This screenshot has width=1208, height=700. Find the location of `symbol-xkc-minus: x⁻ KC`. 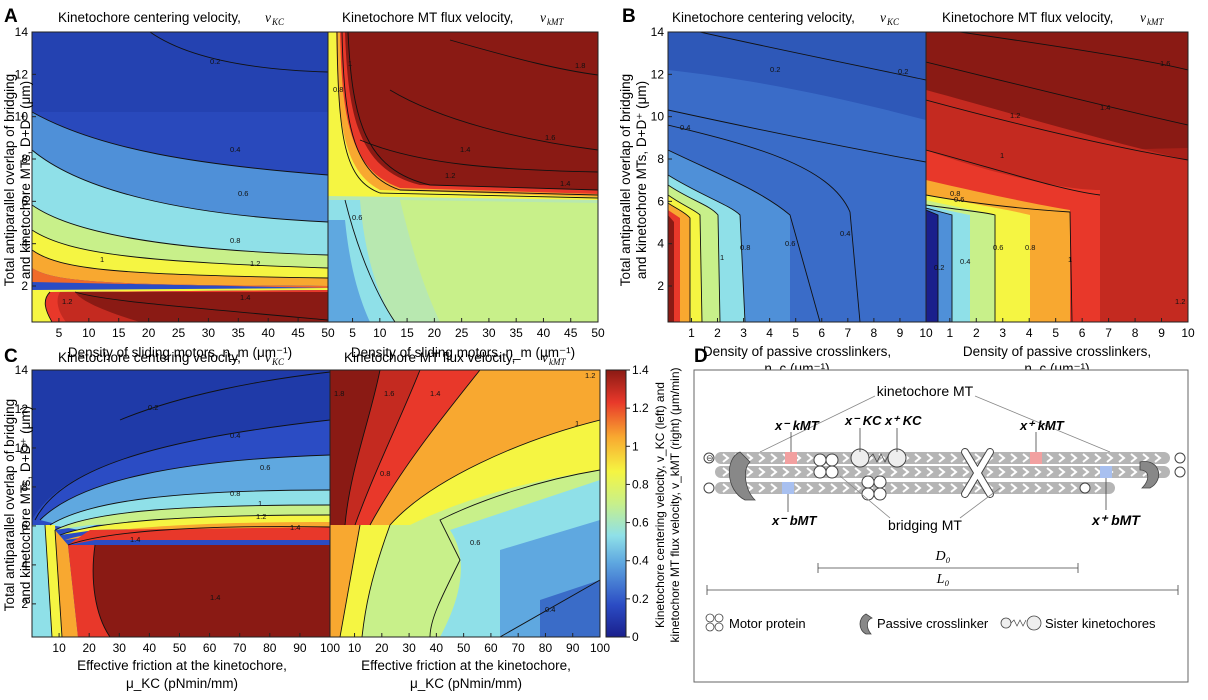

symbol-xkc-minus: x⁻ KC is located at coordinates (863, 420).